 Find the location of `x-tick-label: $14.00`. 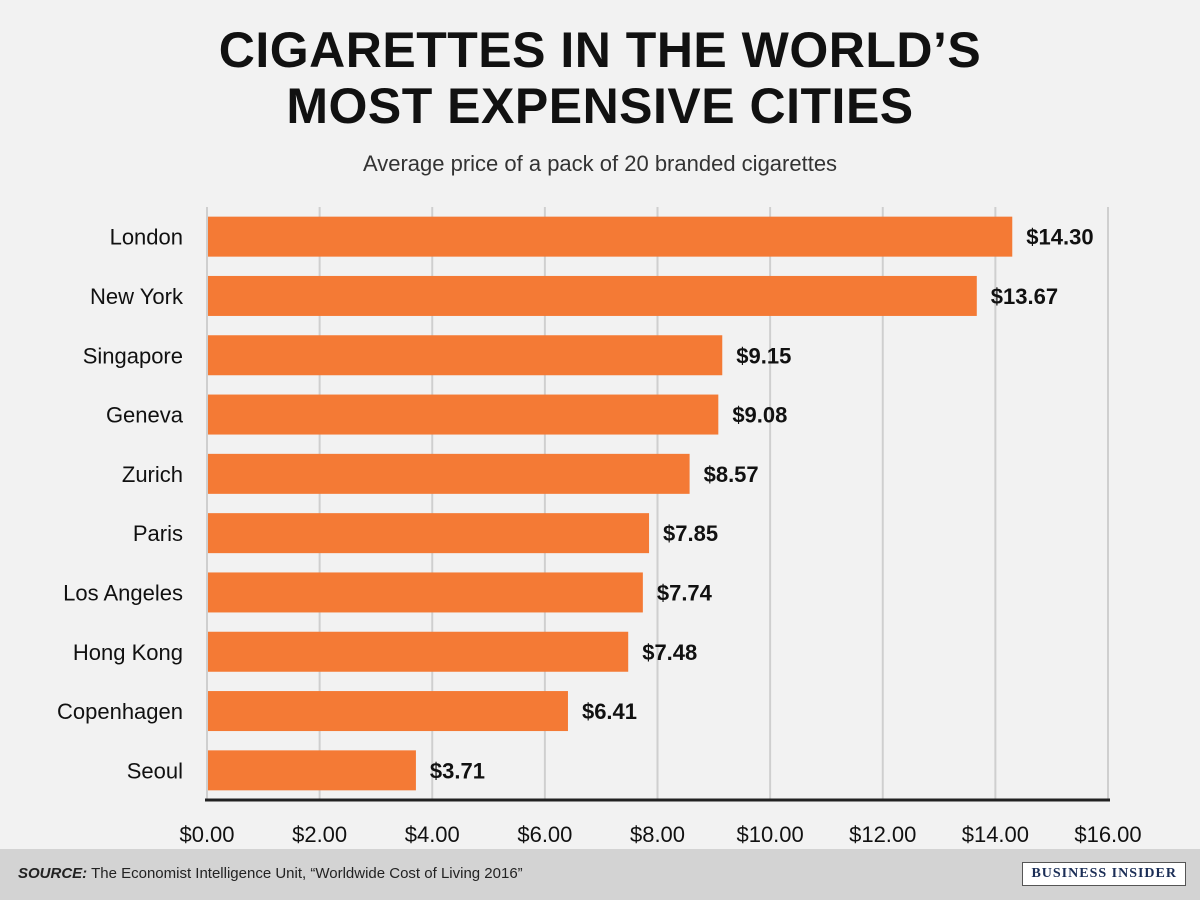

x-tick-label: $14.00 is located at coordinates (995, 834).